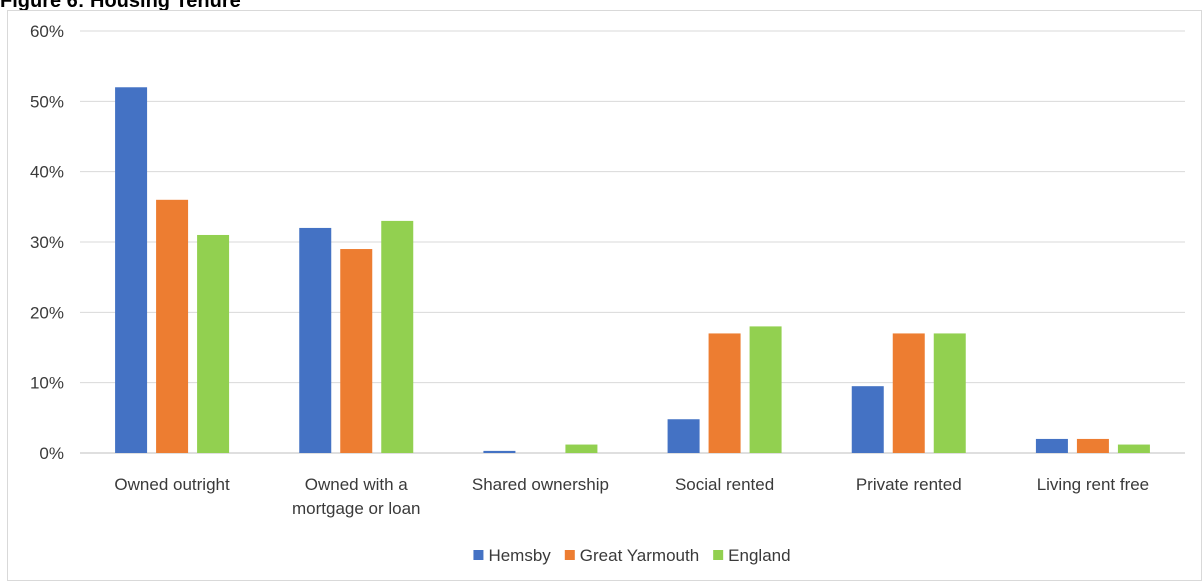 The height and width of the screenshot is (582, 1203). What do you see at coordinates (724, 484) in the screenshot?
I see `x-category-label: Social rented` at bounding box center [724, 484].